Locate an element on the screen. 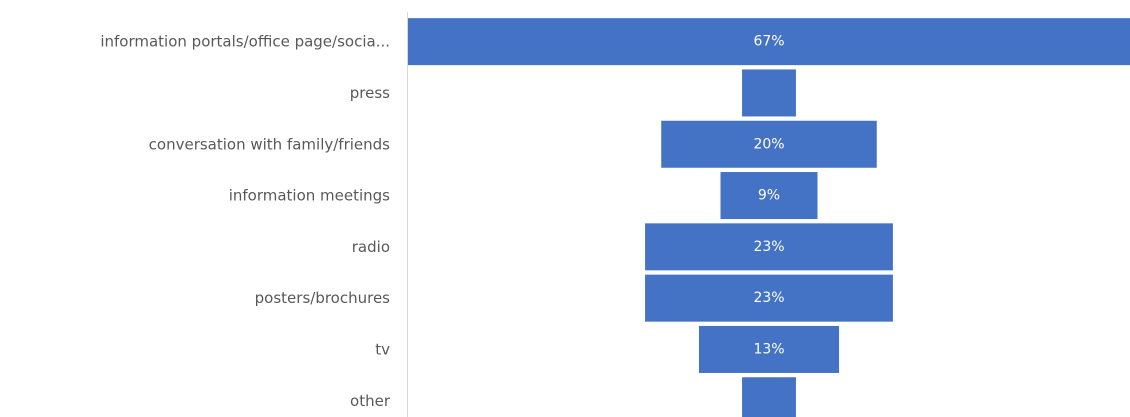 The height and width of the screenshot is (417, 1130). bar-data-label: 67% is located at coordinates (768, 42).